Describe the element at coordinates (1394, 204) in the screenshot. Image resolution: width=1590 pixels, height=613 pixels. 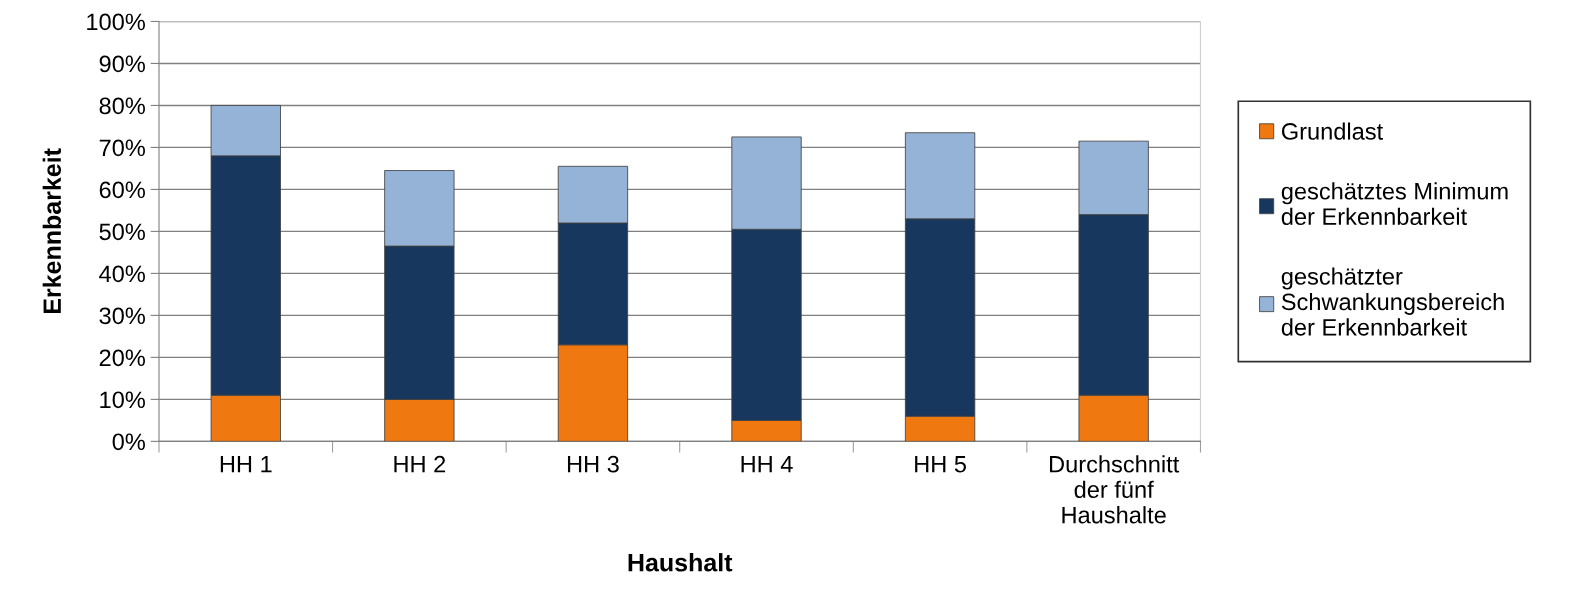
I see `legend-label: geschätztes Minimum der Erkennbarkeit` at that location.